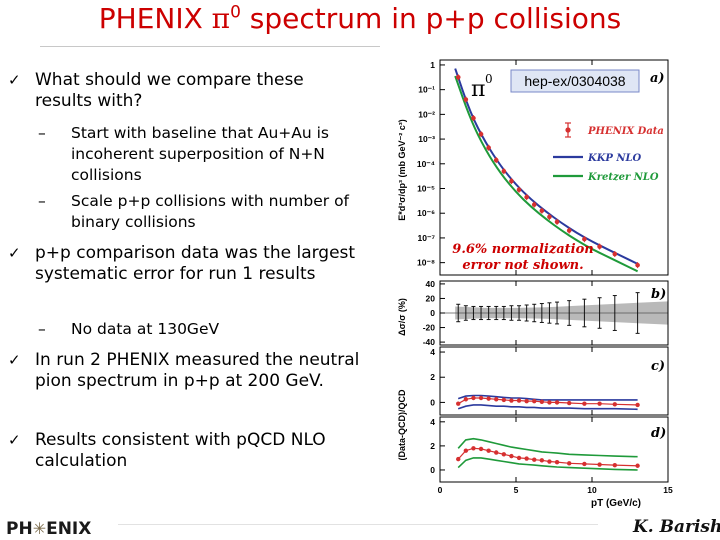  What do you see at coordinates (614, 158) in the screenshot?
I see `legend-kkp-label: KKP NLO` at bounding box center [614, 158].